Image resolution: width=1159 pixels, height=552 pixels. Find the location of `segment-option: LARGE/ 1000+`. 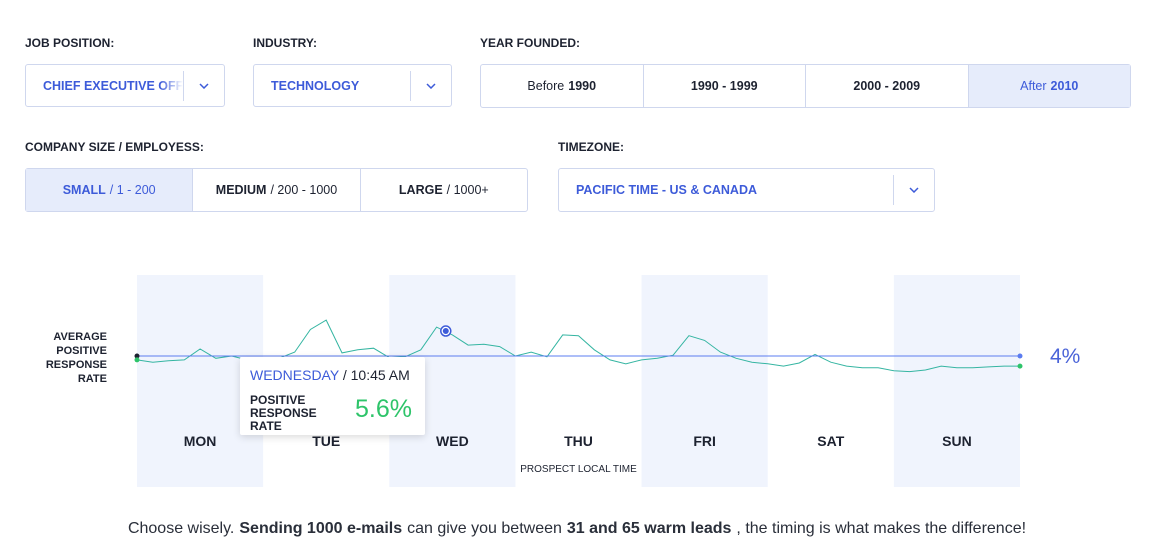

segment-option: LARGE/ 1000+ is located at coordinates (443, 190).